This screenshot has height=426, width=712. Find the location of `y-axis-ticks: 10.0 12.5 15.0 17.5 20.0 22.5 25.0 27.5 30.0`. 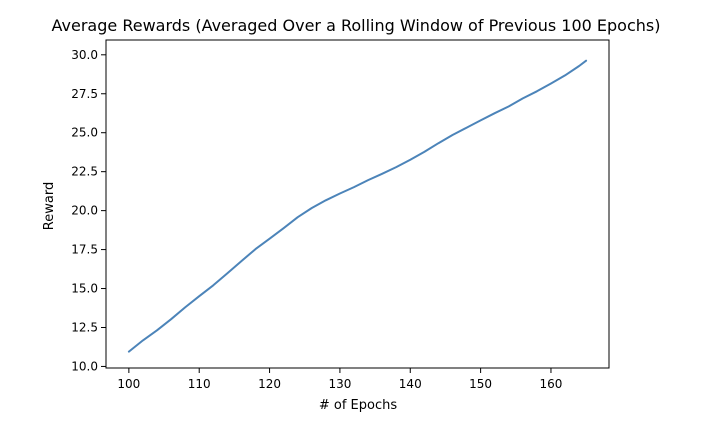

y-axis-ticks: 10.0 12.5 15.0 17.5 20.0 22.5 25.0 27.5 30.0 is located at coordinates (88, 210).